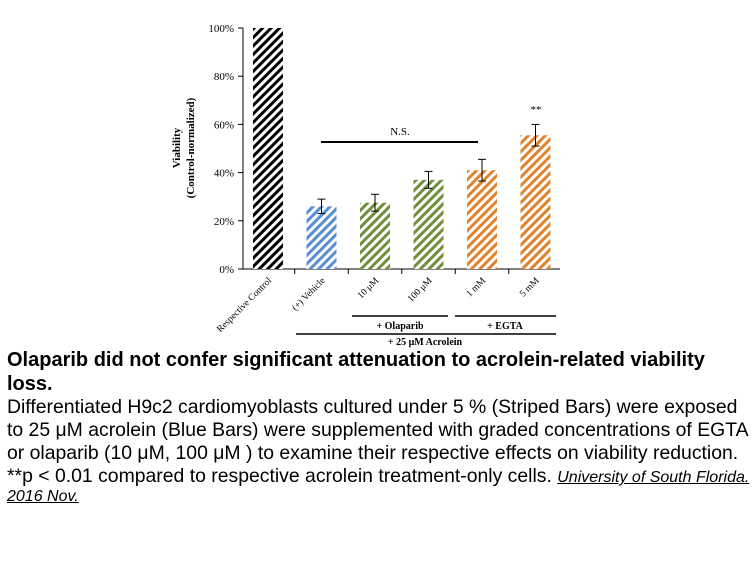  Describe the element at coordinates (505, 326) in the screenshot. I see `egta-group-label: + EGTA` at that location.